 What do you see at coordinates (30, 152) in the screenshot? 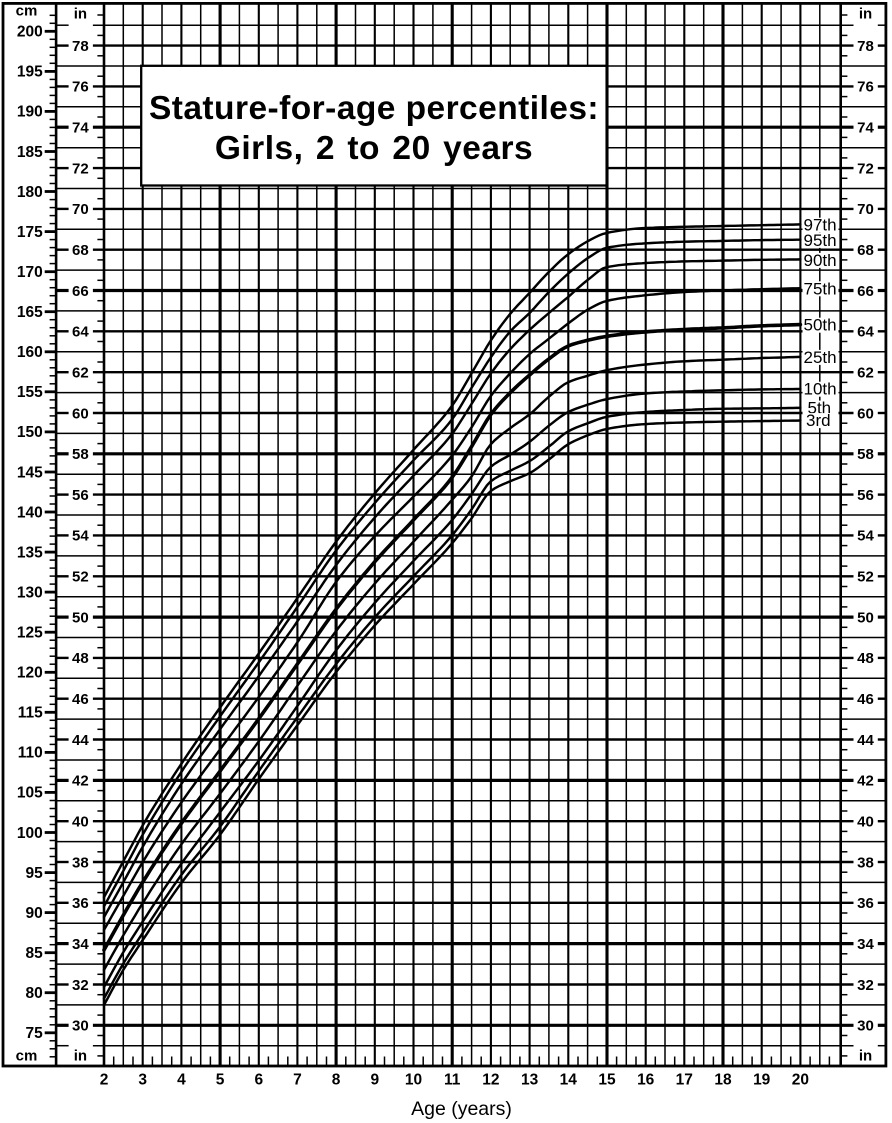
I see `svg-text: 185` at bounding box center [30, 152].